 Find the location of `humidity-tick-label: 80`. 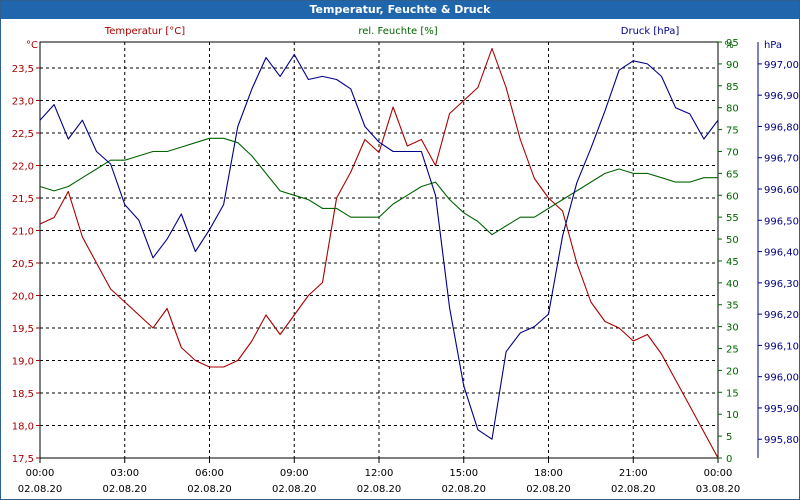

humidity-tick-label: 80 is located at coordinates (732, 109).